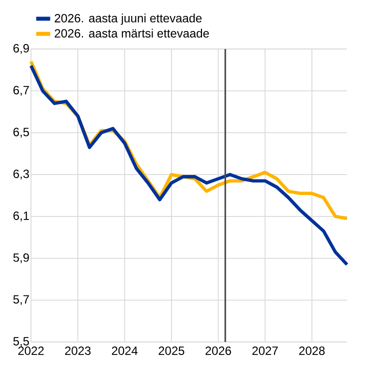 This screenshot has height=369, width=372. I want to click on y-tick-label: 6,5, so click(21, 133).